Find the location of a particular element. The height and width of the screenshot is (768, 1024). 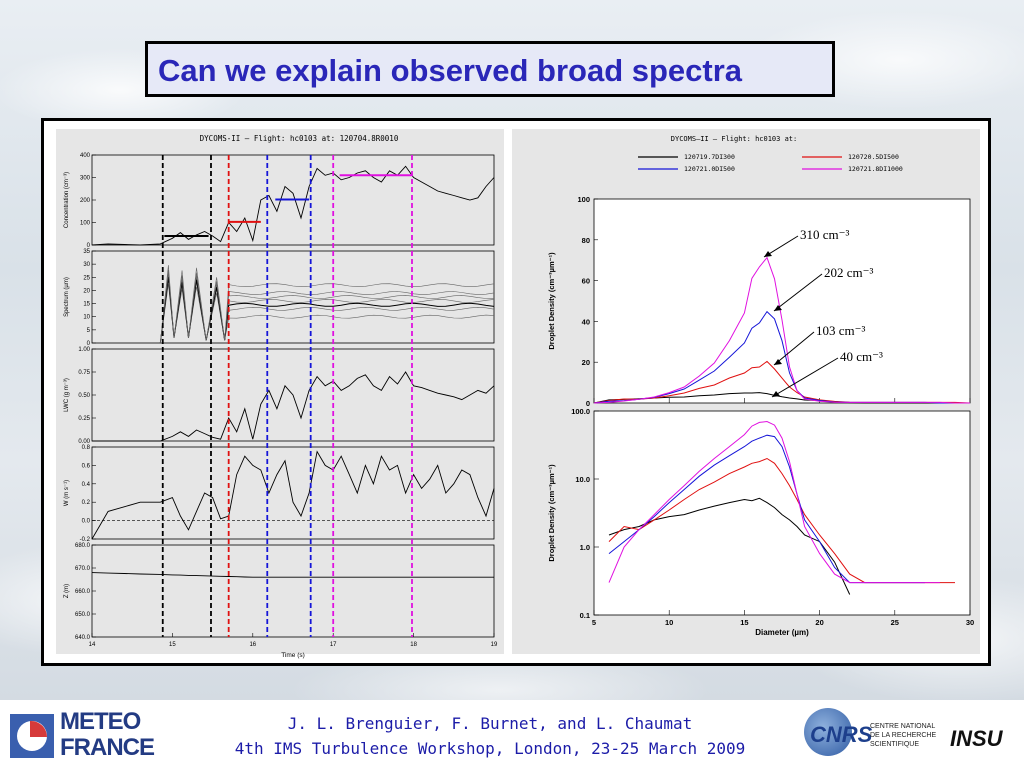

left-ytick-label: 0.6 is located at coordinates (86, 466).